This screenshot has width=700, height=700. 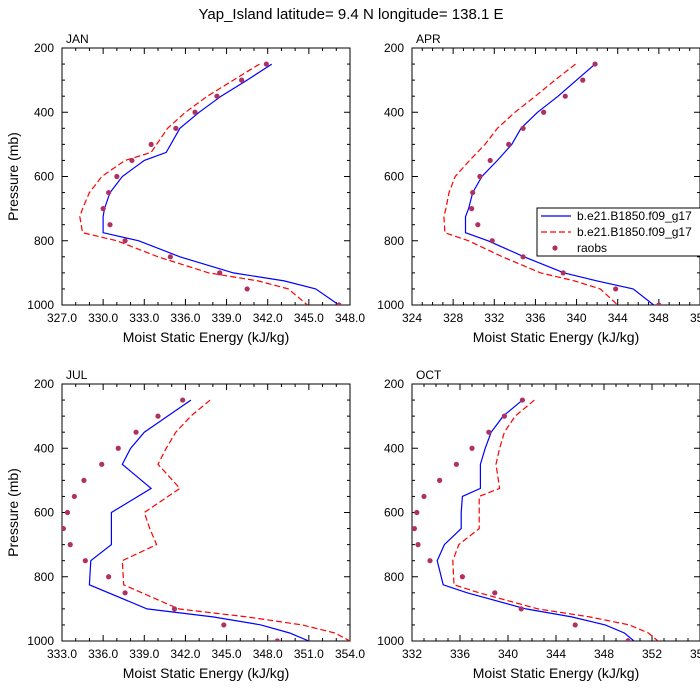 I want to click on panel-label: JAN, so click(x=77, y=39).